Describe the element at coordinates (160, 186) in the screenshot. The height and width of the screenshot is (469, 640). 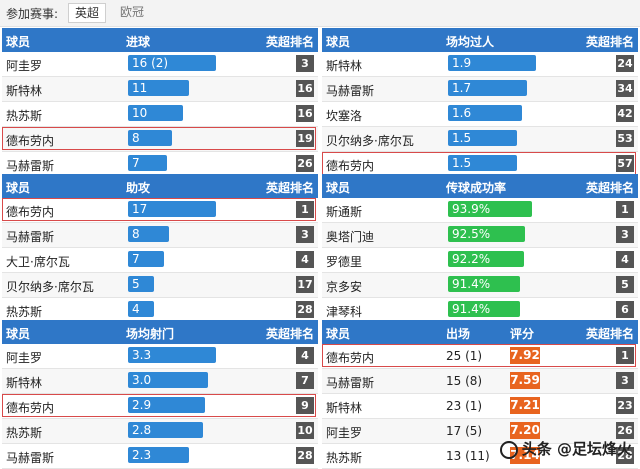
I see `panel-header: 球员 助攻 英超排名` at that location.